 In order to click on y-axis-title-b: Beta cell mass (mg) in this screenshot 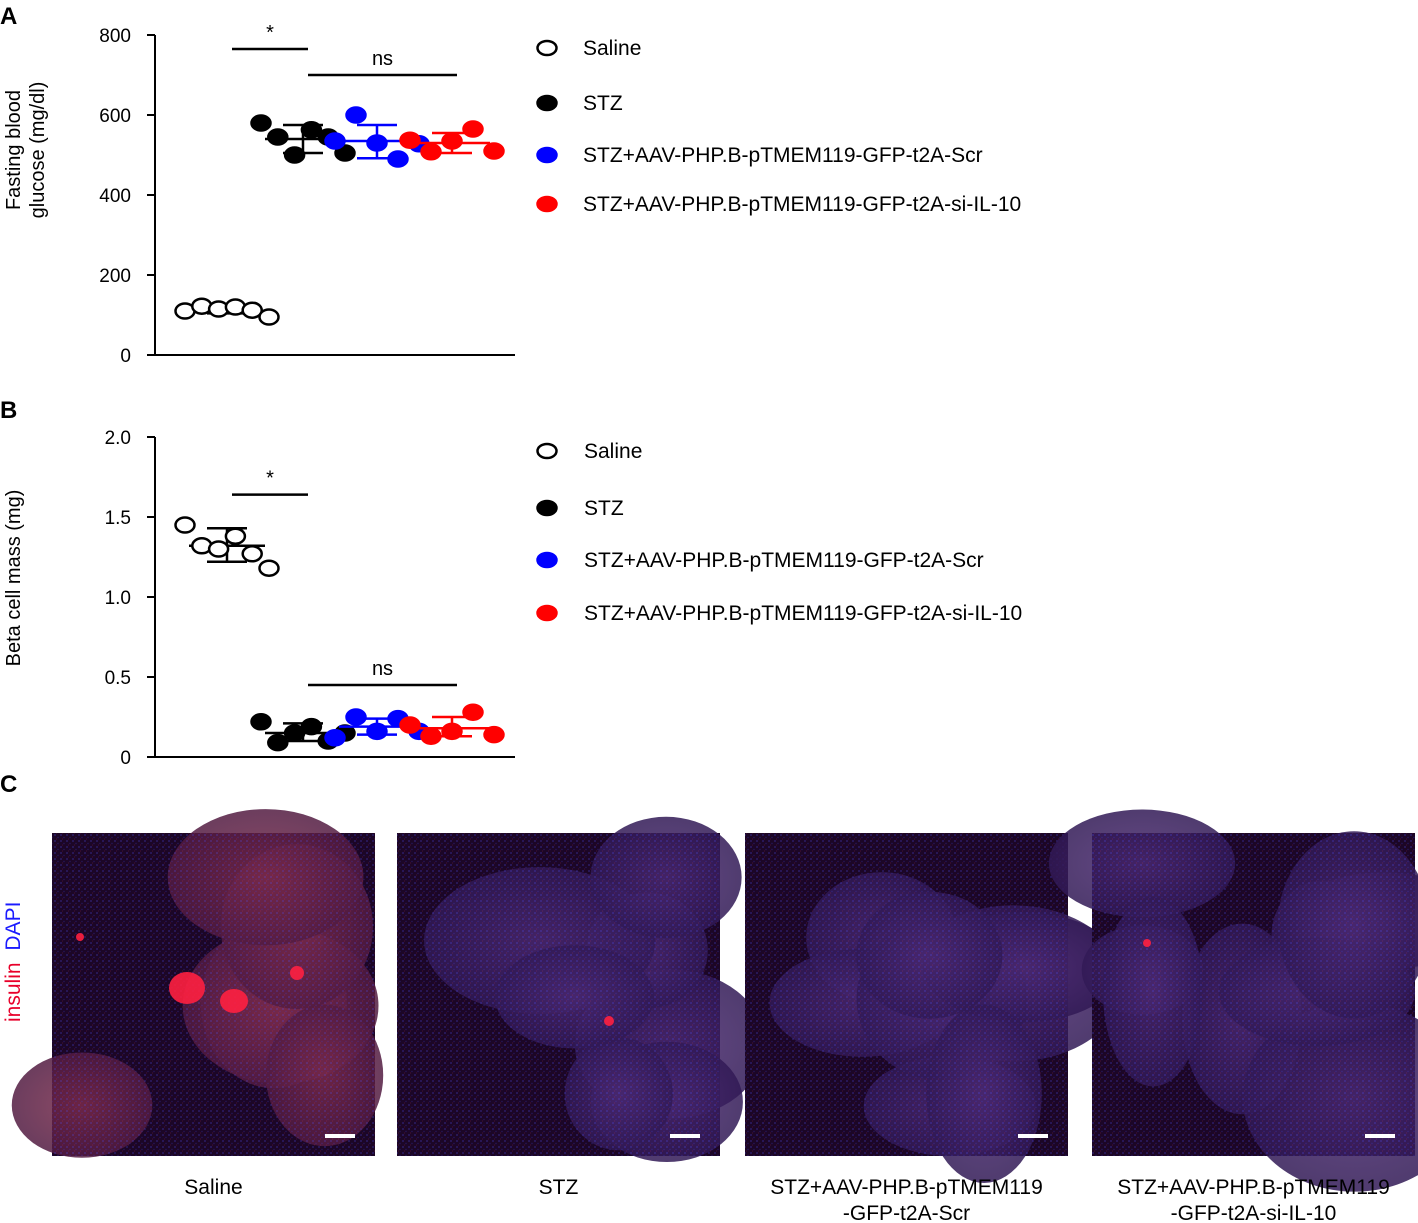, I will do `click(14, 578)`.